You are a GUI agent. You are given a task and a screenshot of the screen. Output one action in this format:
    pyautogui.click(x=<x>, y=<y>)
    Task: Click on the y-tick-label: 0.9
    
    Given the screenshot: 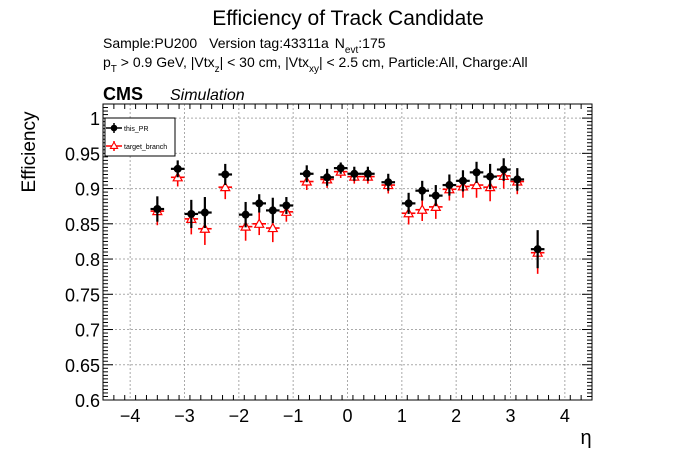 What is the action you would take?
    pyautogui.click(x=87, y=190)
    